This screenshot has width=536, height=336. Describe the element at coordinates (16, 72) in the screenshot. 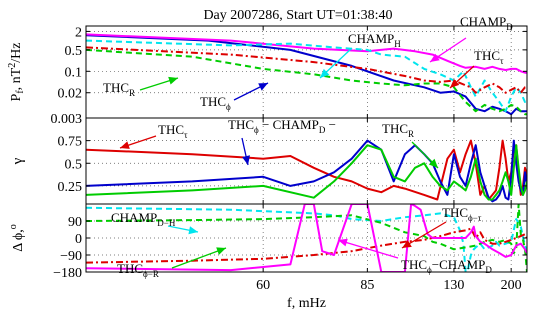

I see `y-axis-label-power: Pf, nT2/Hz` at that location.